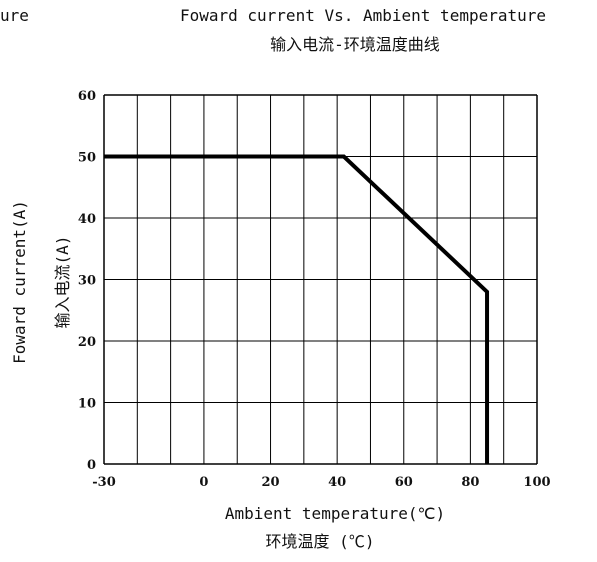 This screenshot has width=597, height=562. Describe the element at coordinates (320, 541) in the screenshot. I see `x-axis-label-secondary: 环境温度 (℃)` at that location.